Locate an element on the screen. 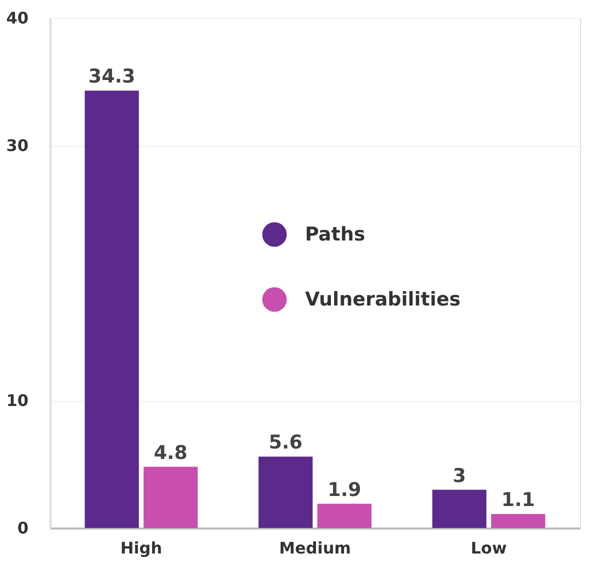 This screenshot has height=582, width=609. legend-label: Vulnerabilities is located at coordinates (383, 299).